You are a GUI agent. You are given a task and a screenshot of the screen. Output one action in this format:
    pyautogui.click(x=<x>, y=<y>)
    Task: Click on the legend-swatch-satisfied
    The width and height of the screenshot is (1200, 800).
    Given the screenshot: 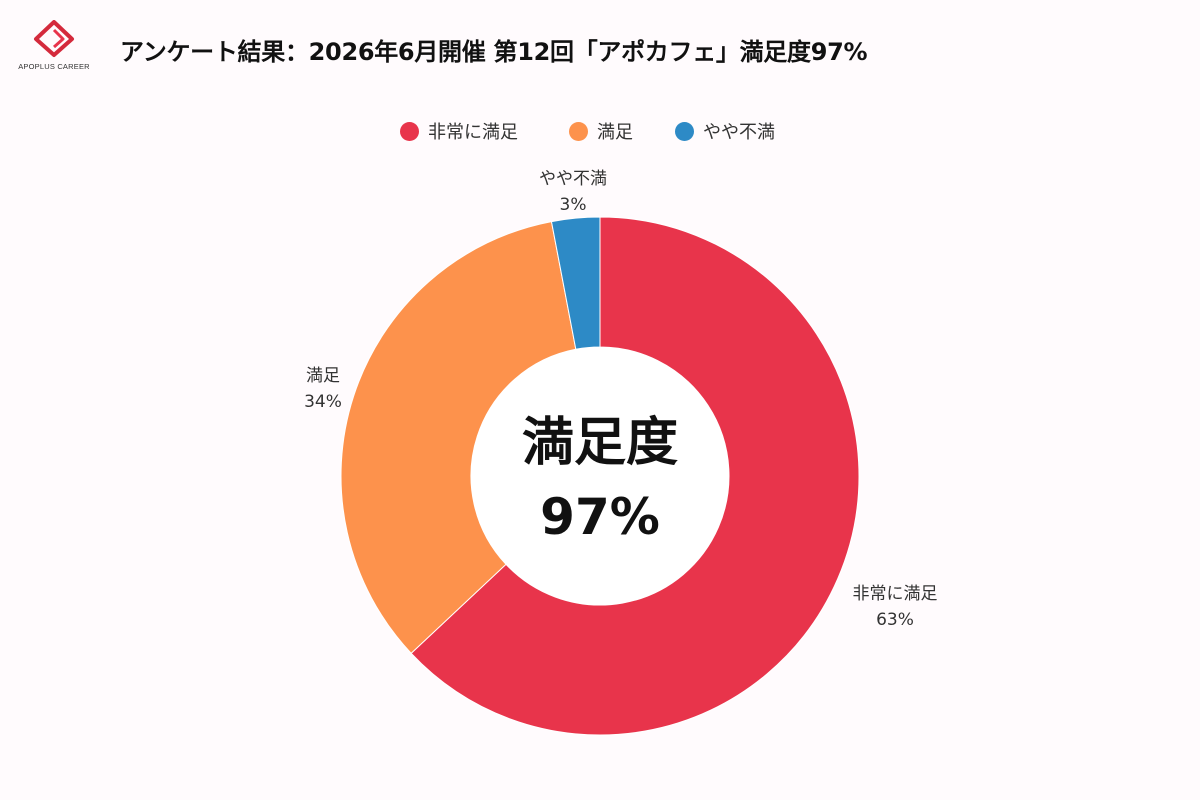 What is the action you would take?
    pyautogui.click(x=578, y=131)
    